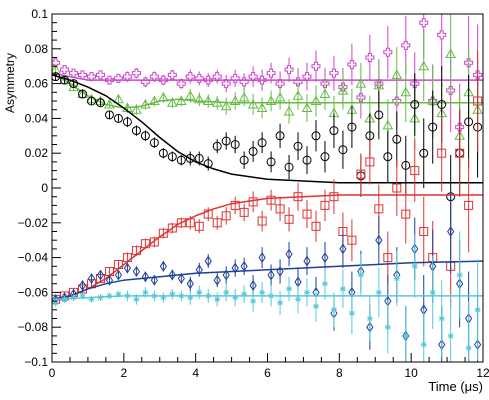 This screenshot has height=400, width=489. Describe the element at coordinates (339, 373) in the screenshot. I see `x-tick-label: 8` at that location.